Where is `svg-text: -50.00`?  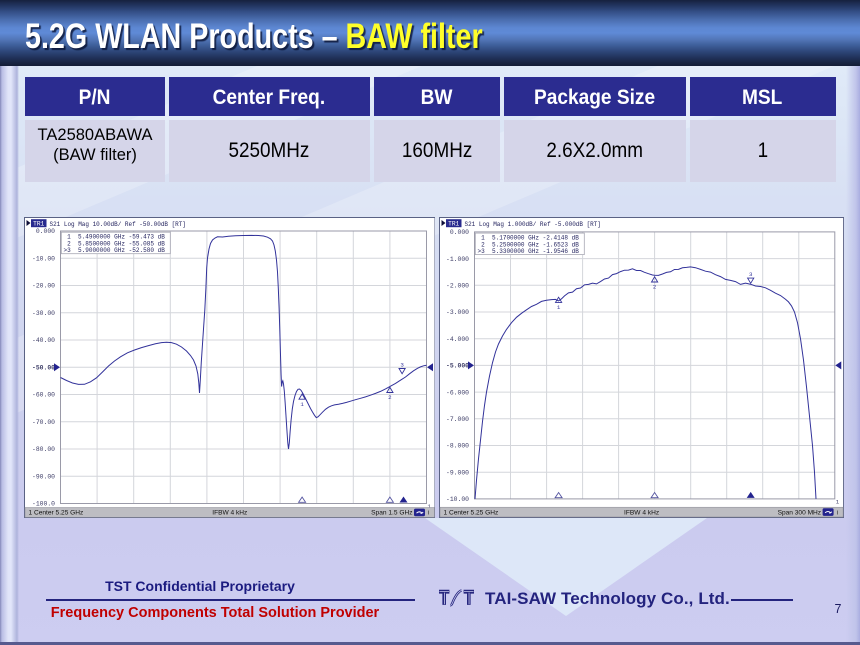
svg-text: -50.00 is located at coordinates (43, 367).